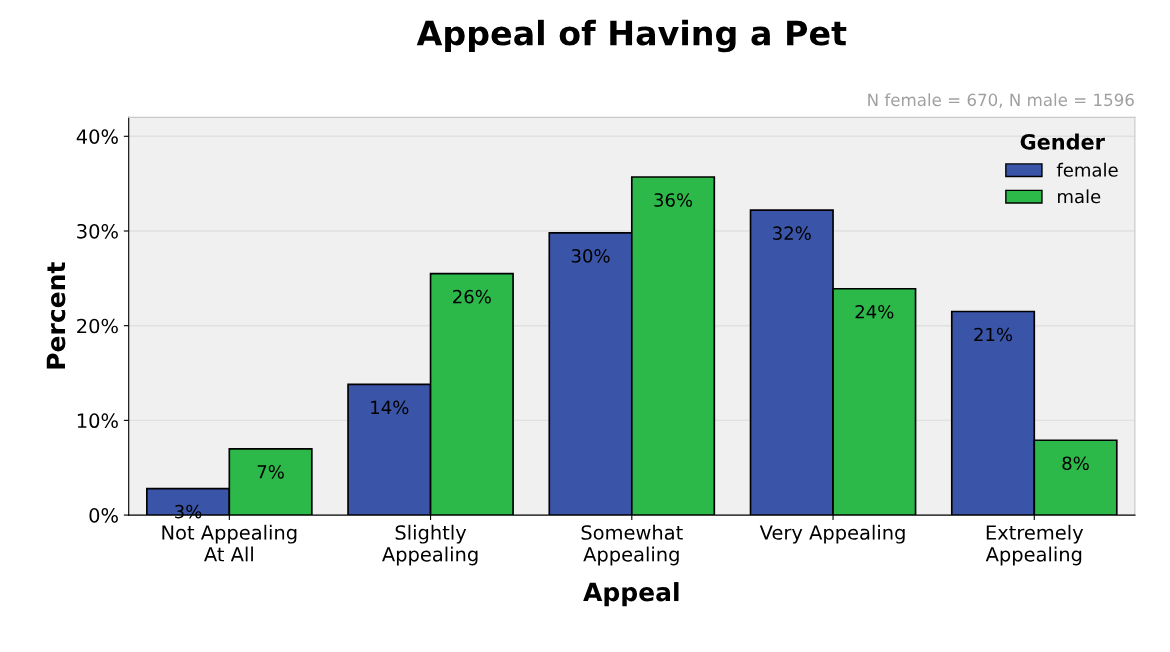  Describe the element at coordinates (590, 256) in the screenshot. I see `data-label: 30%` at that location.